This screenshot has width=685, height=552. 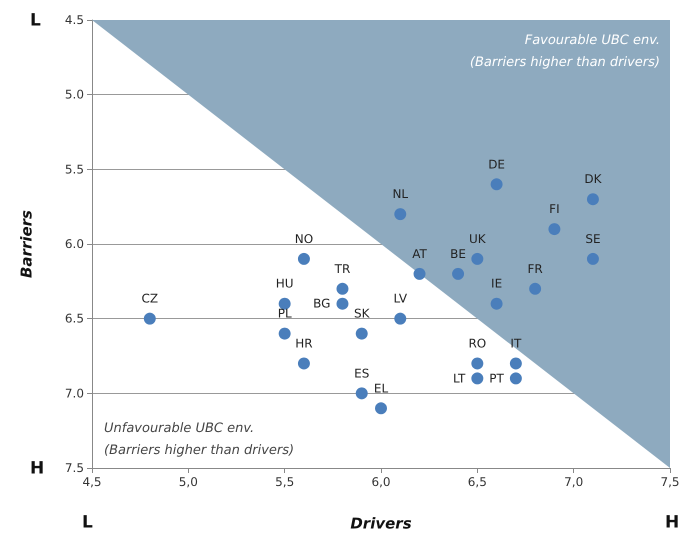 I want to click on data-label: PL, so click(x=285, y=313).